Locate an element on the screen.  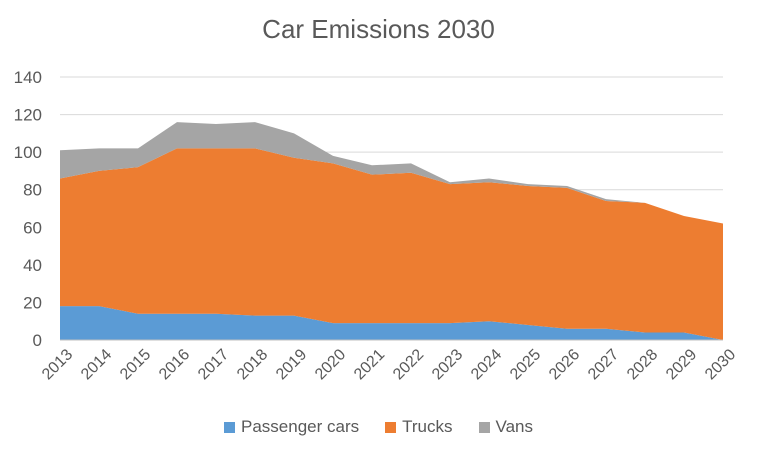
x-tick-label: 2013 is located at coordinates (57, 364).